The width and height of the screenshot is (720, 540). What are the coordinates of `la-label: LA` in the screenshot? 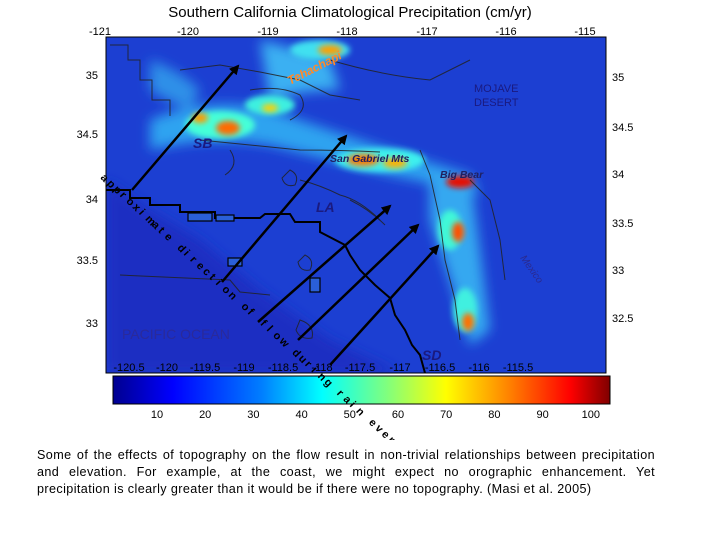 It's located at (325, 207).